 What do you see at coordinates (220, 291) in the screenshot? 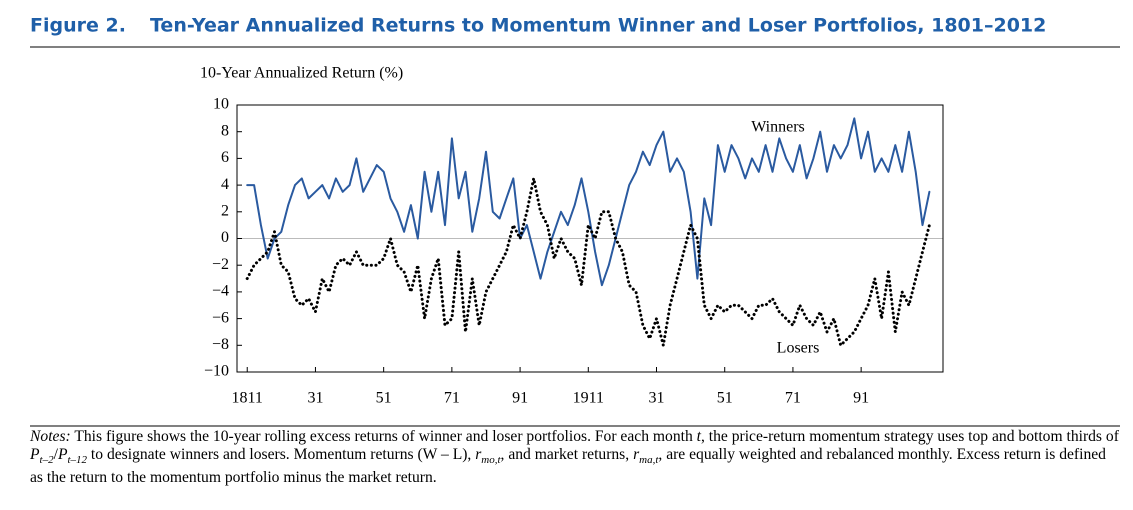
I see `y-tick-label: −4` at bounding box center [220, 291].